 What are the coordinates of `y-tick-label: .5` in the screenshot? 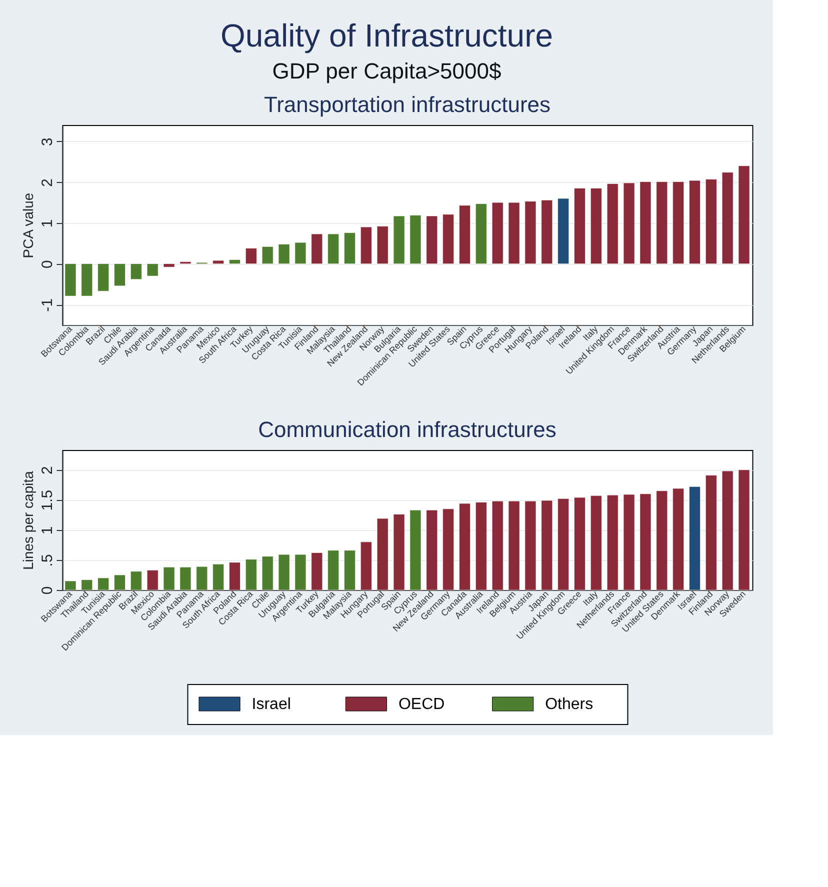 It's located at (47, 560).